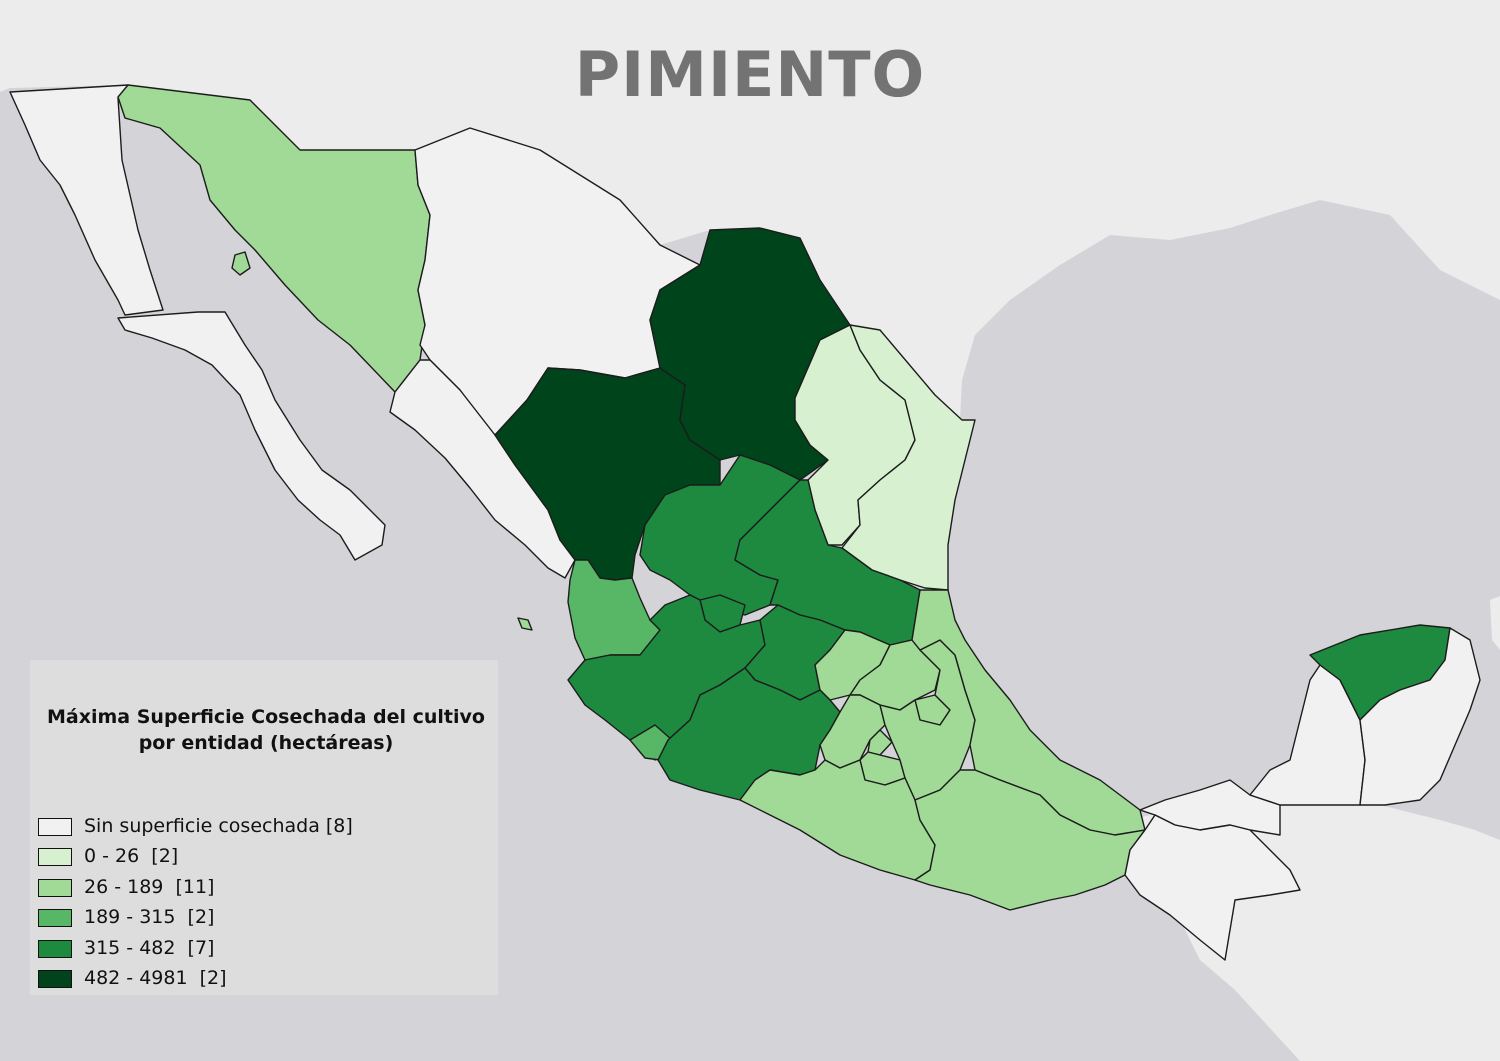  Describe the element at coordinates (149, 886) in the screenshot. I see `legend-label: 26 - 189 [11]` at that location.